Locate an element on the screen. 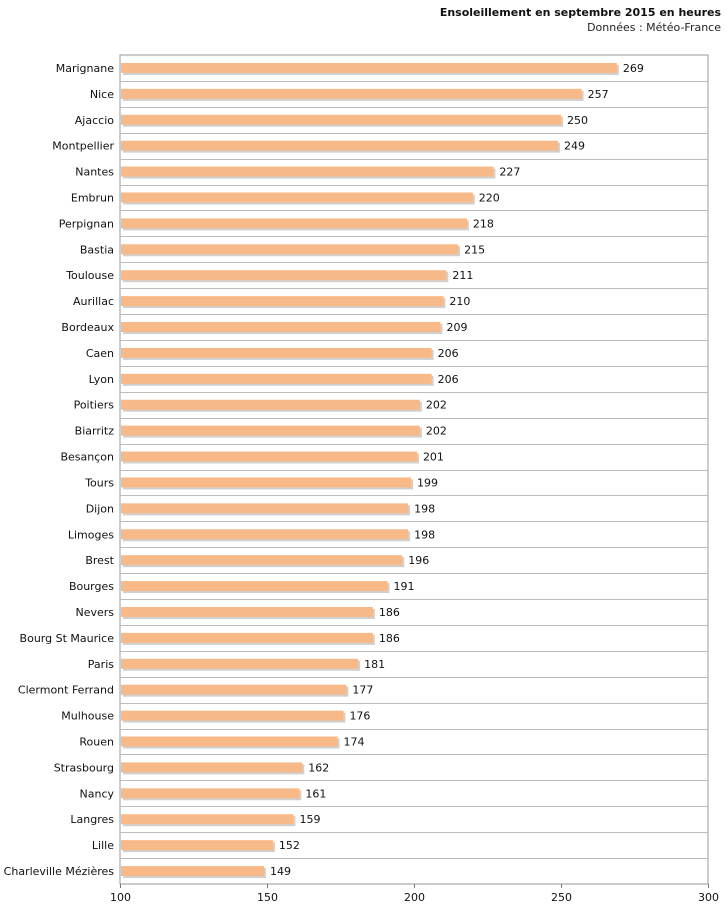 This screenshot has height=913, width=727. value-label: 161 is located at coordinates (315, 793).